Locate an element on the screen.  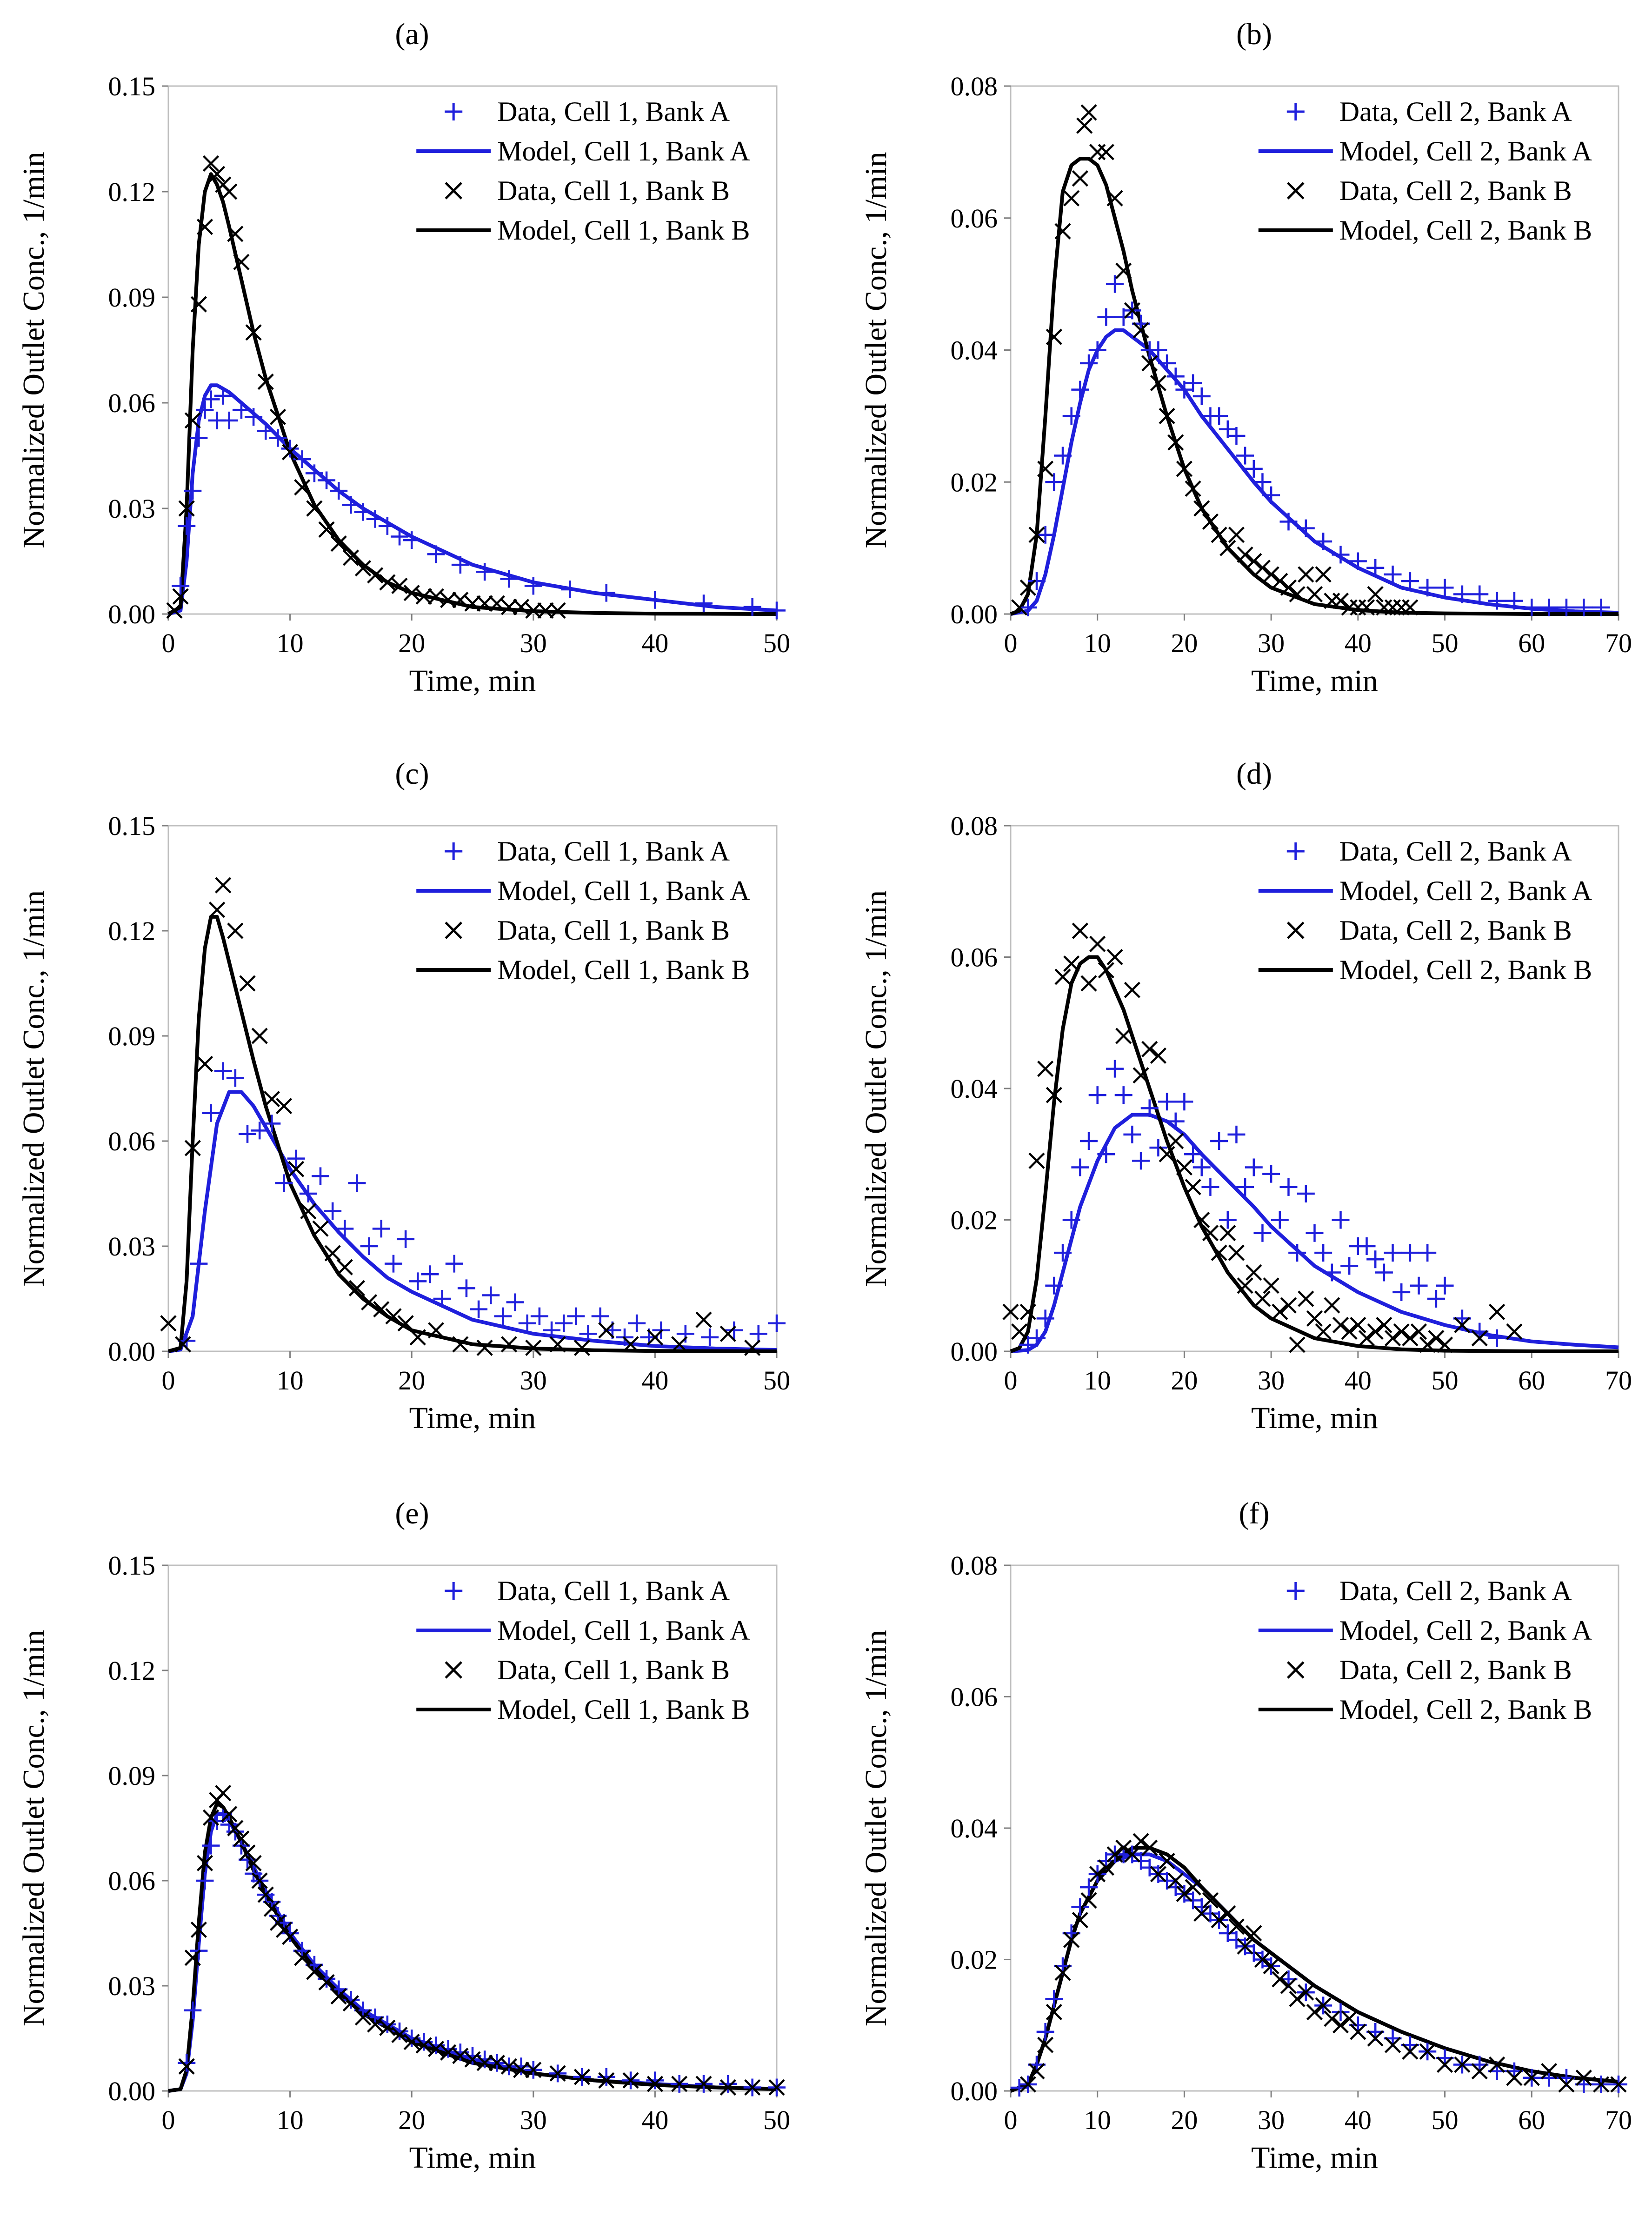
panel-title: (f) is located at coordinates (1254, 1513).